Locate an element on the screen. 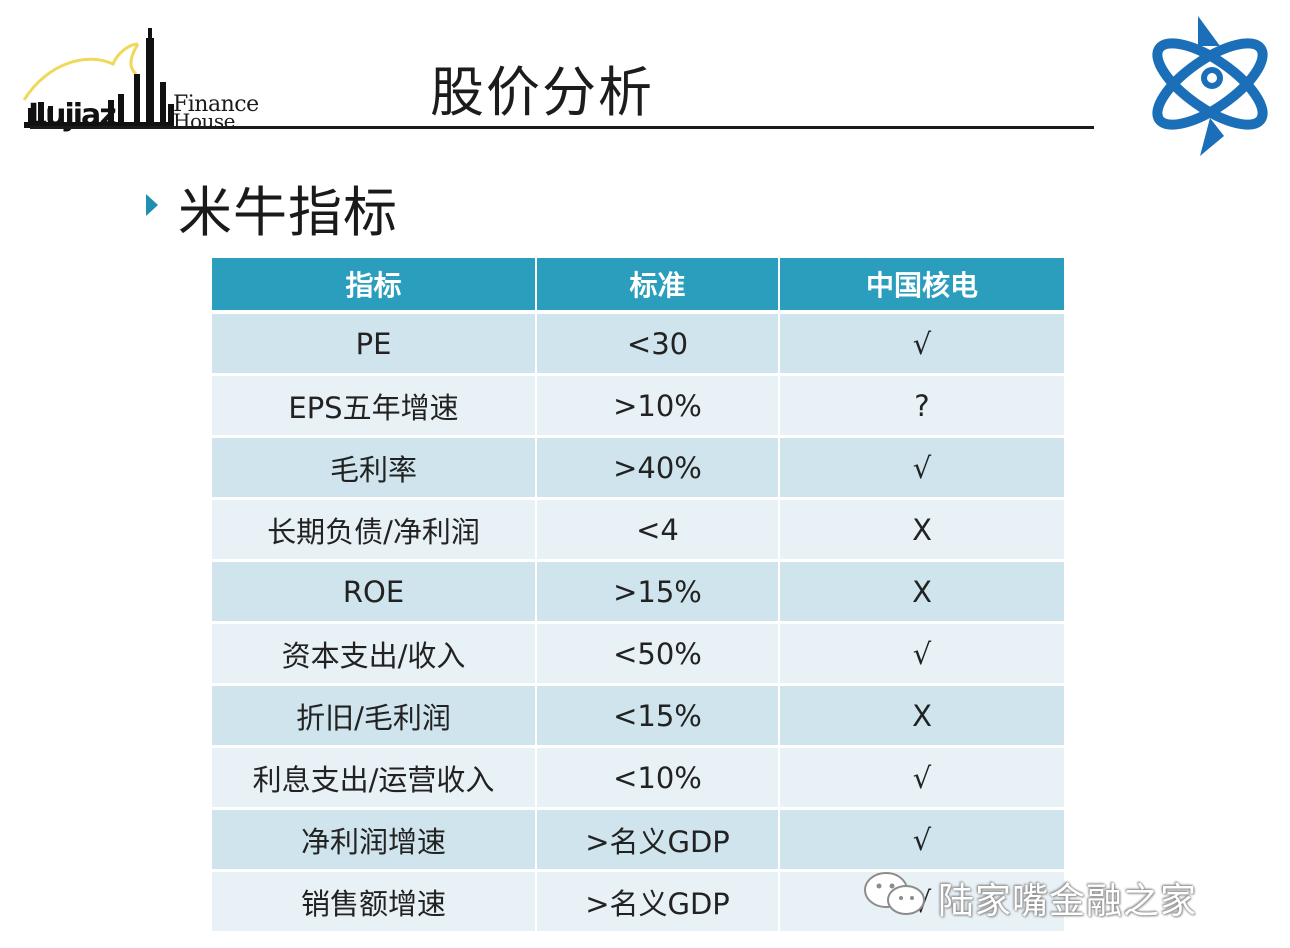 The width and height of the screenshot is (1290, 948). table-row: PE <30 √ is located at coordinates (638, 344).